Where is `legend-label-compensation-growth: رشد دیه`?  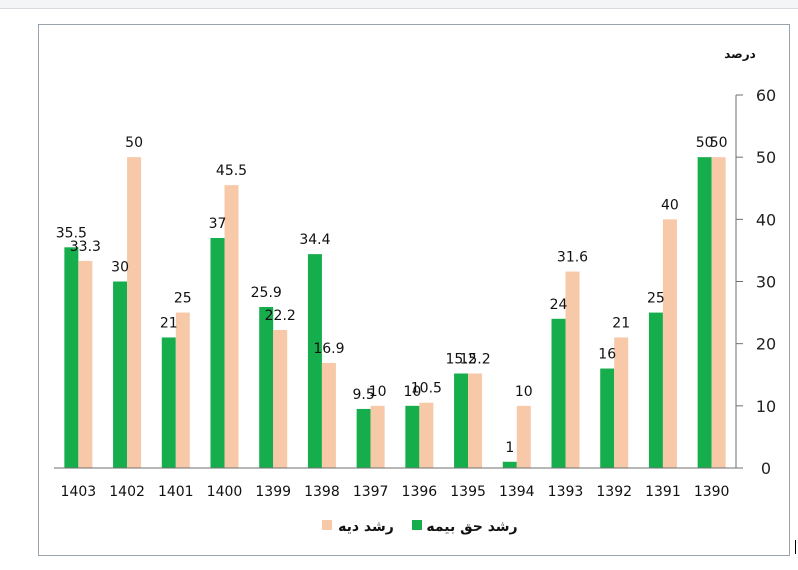
legend-label-compensation-growth: رشد دیه is located at coordinates (366, 527).